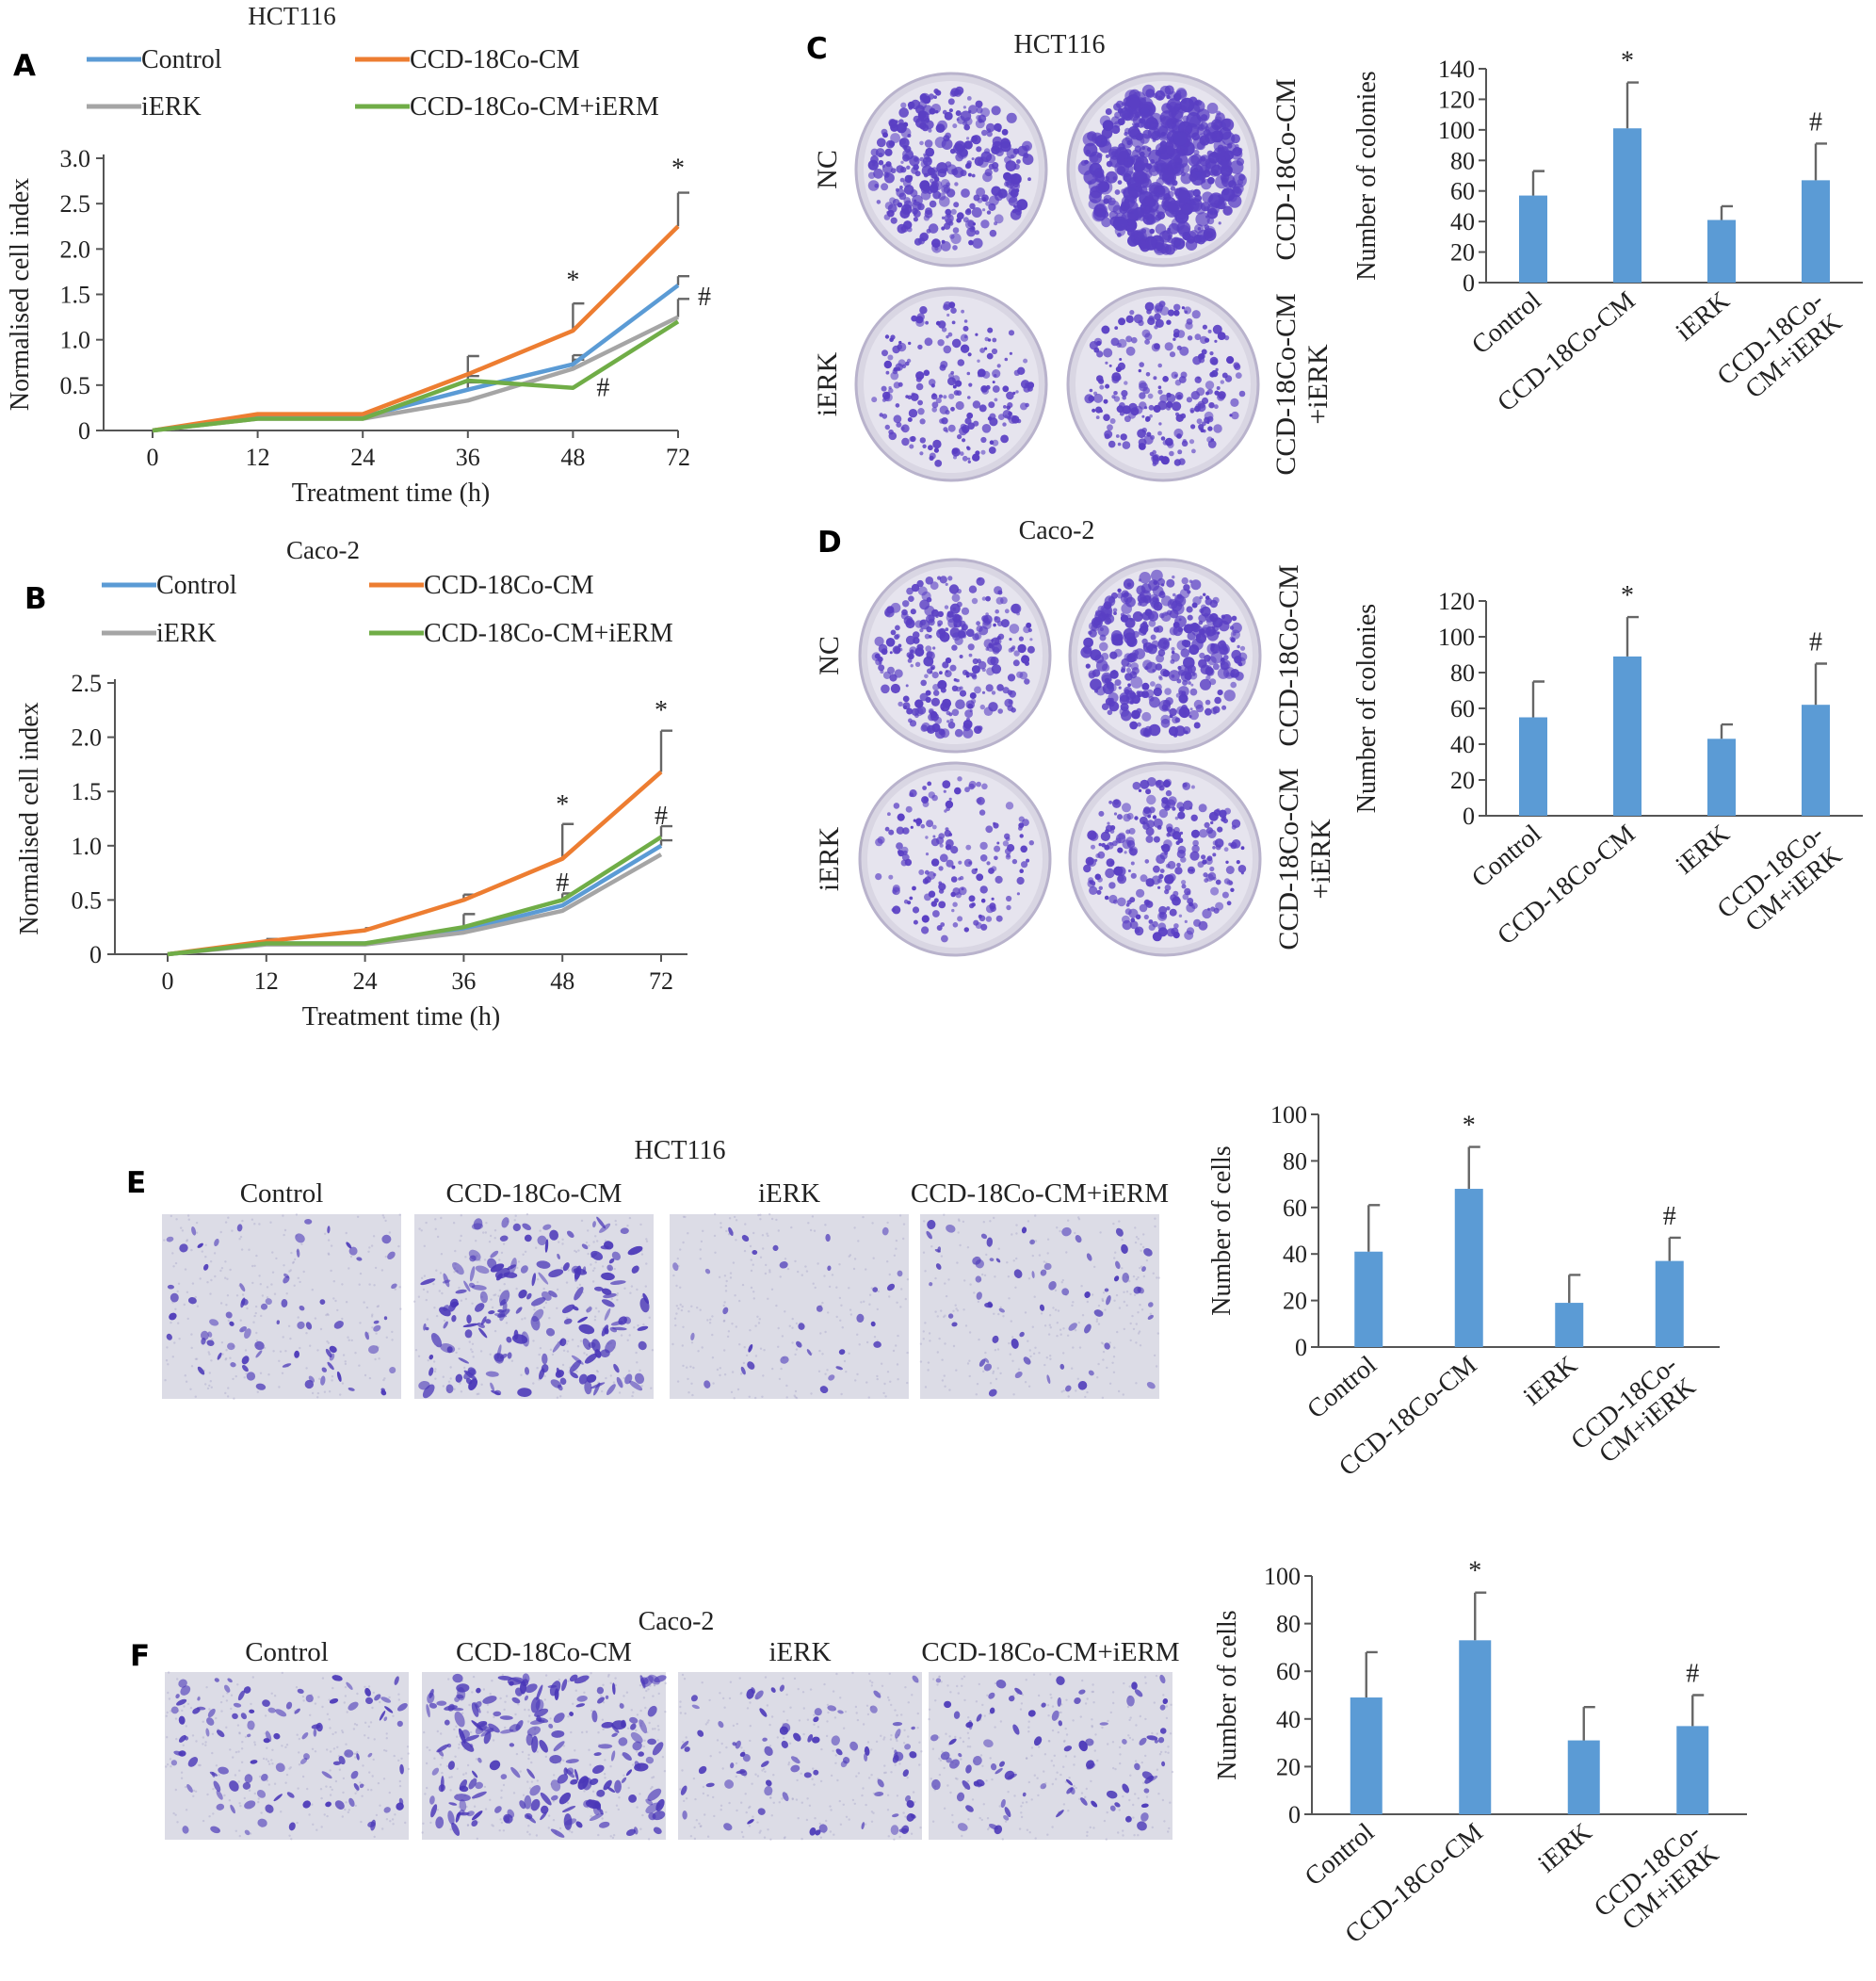 The width and height of the screenshot is (1876, 1981). Describe the element at coordinates (682, 280) in the screenshot. I see `error-bar` at that location.